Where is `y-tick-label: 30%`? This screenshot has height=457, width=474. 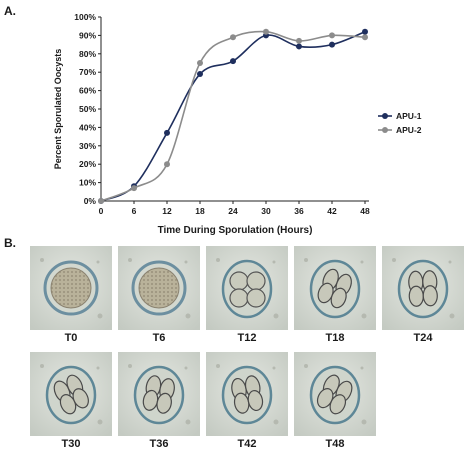 y-tick-label: 30% is located at coordinates (87, 146).